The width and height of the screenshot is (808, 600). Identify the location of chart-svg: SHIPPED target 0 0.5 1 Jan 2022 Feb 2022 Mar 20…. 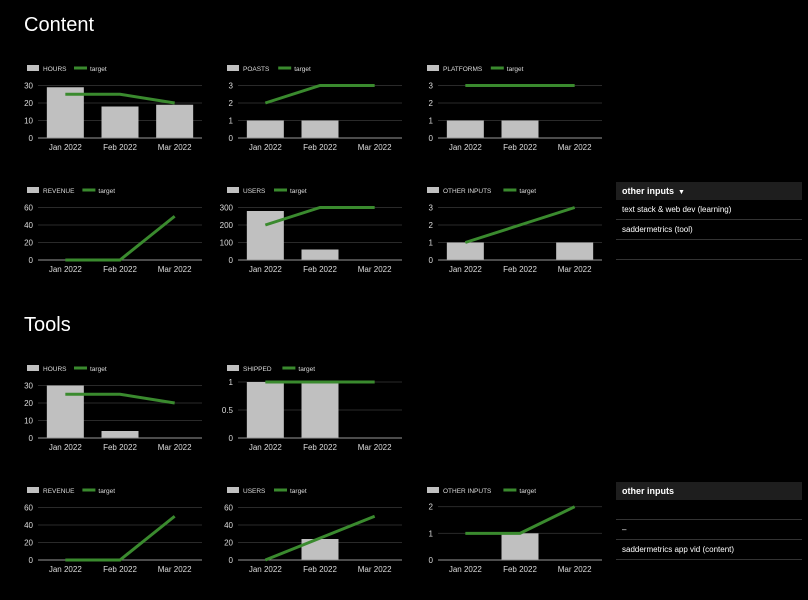
(312, 408).